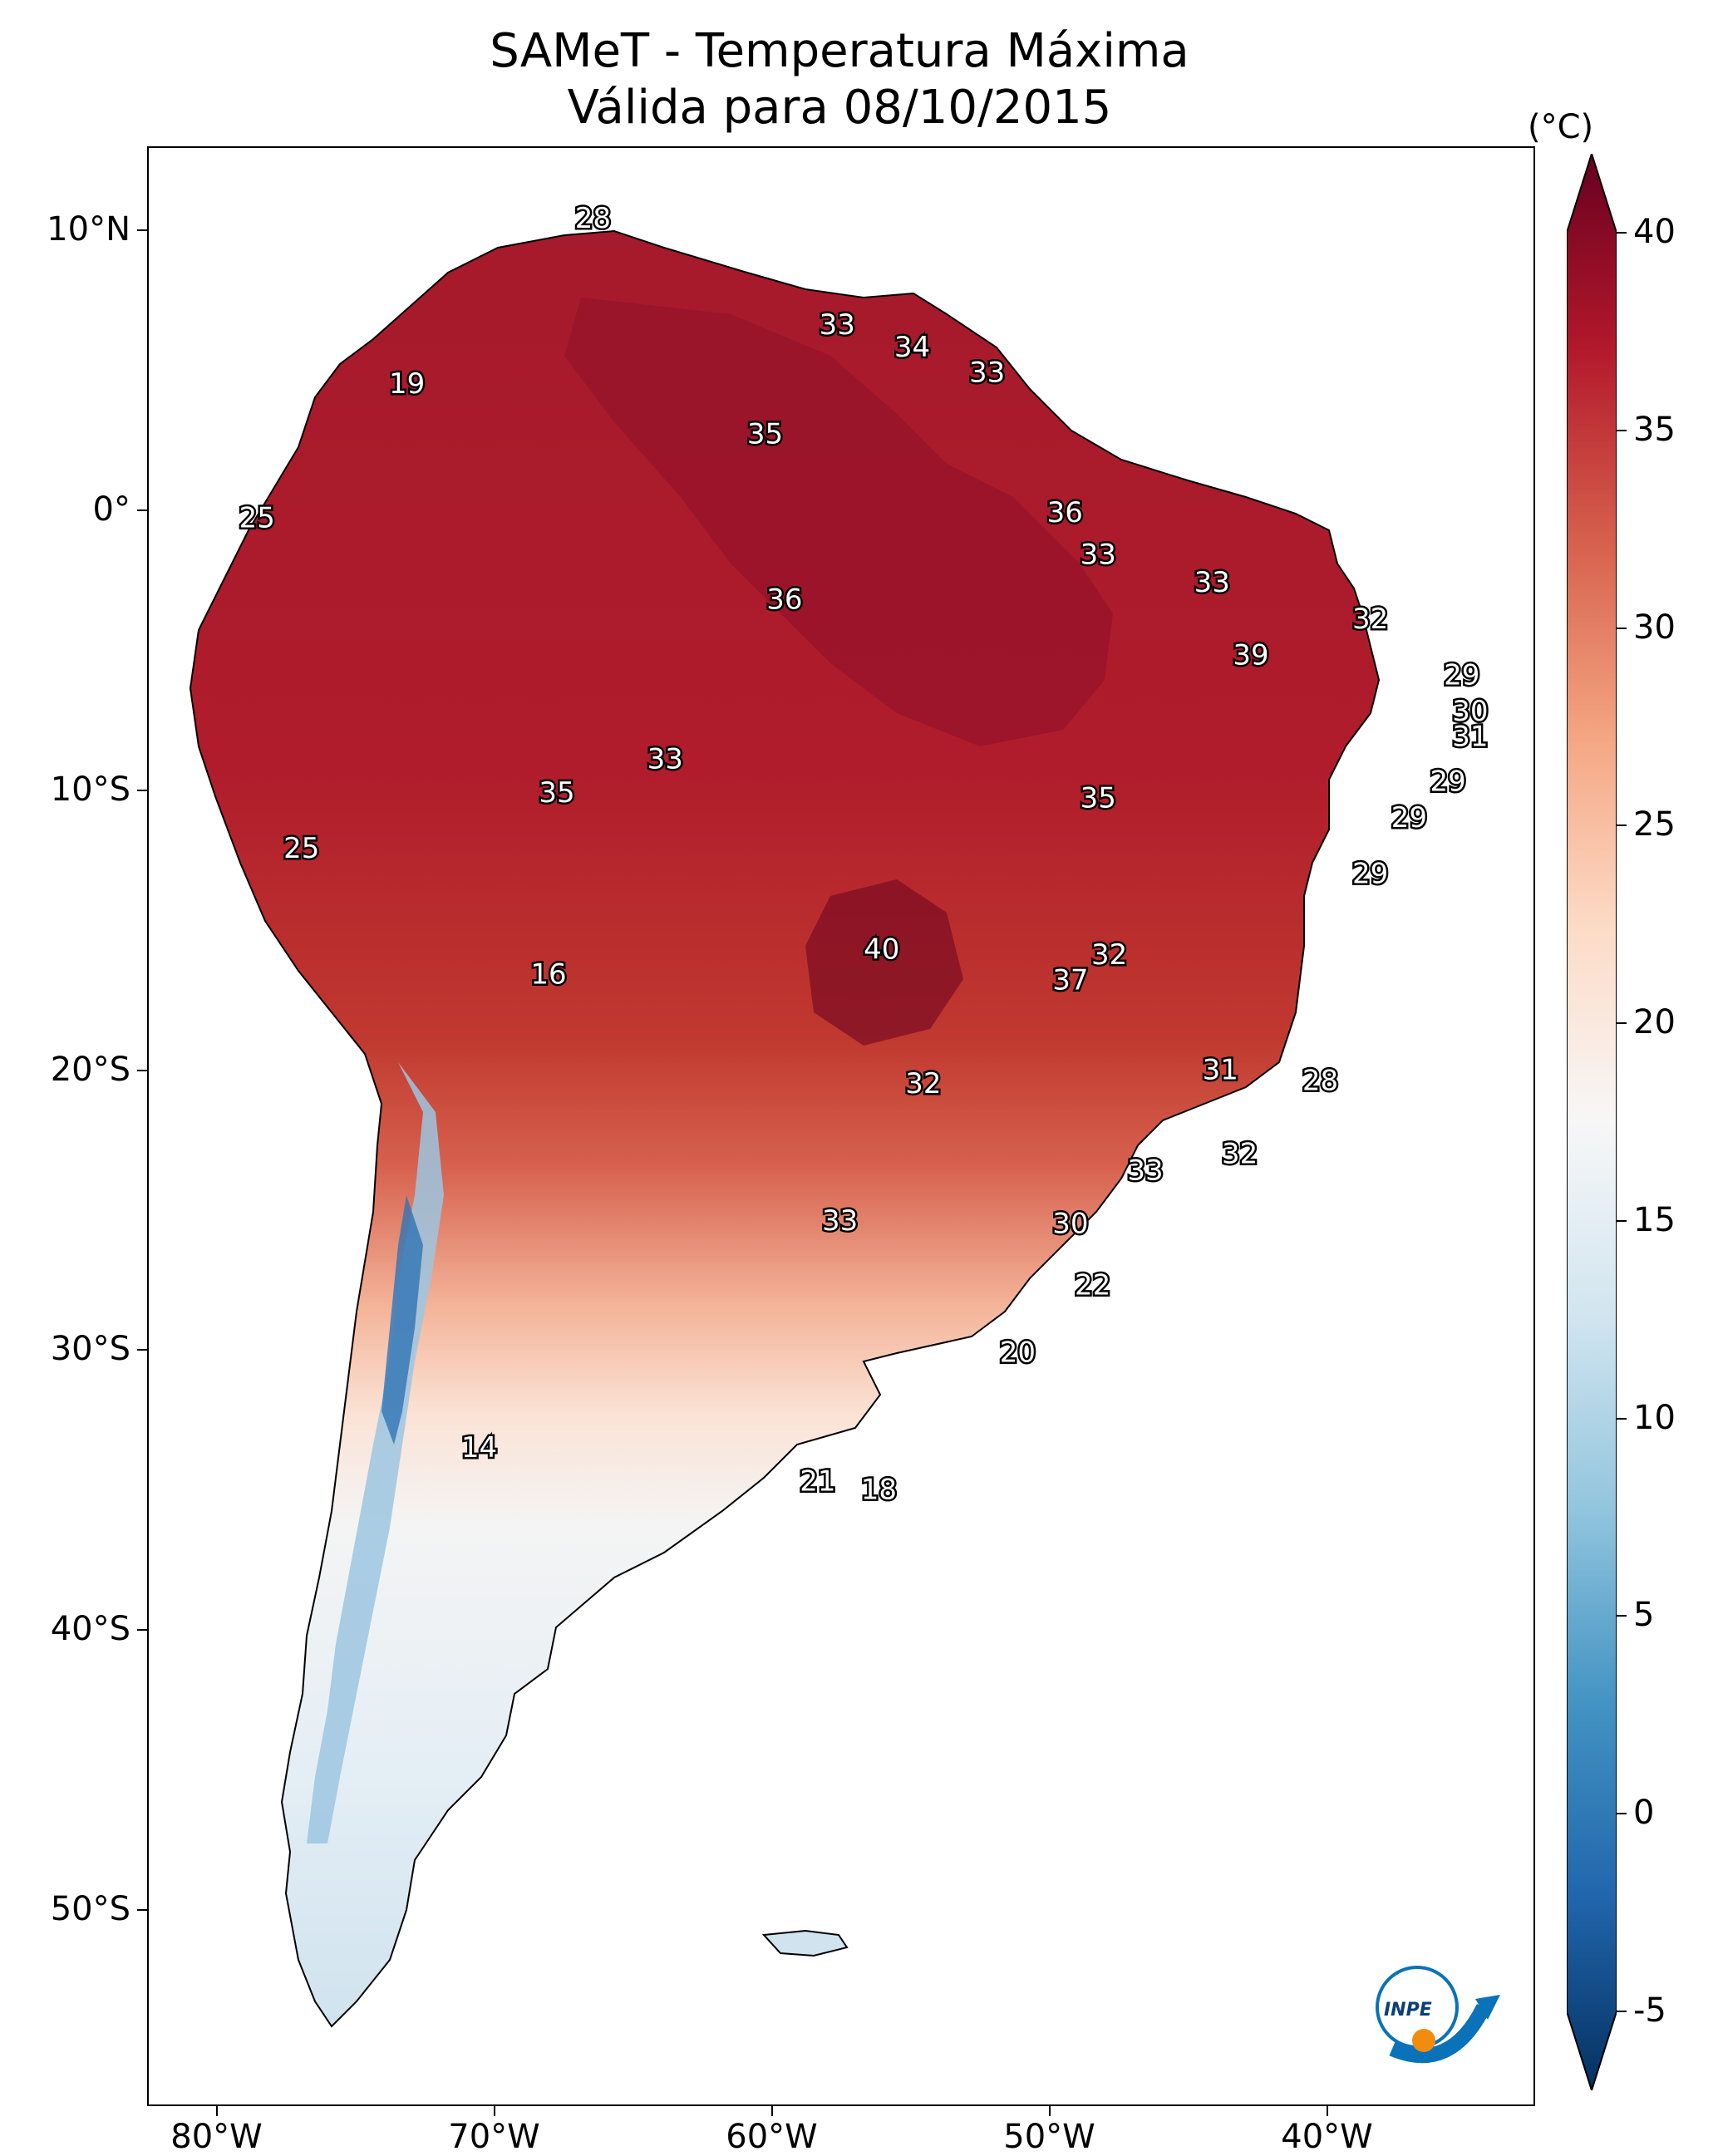  Describe the element at coordinates (111, 509) in the screenshot. I see `latitude-tick-label: 0°` at that location.